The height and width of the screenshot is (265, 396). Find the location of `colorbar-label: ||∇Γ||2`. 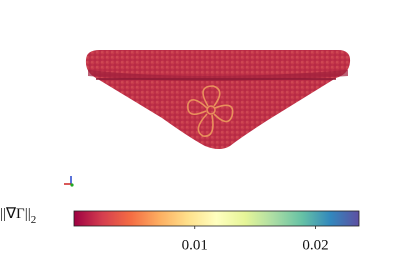

colorbar-label: ||∇Γ||2 is located at coordinates (18, 215).